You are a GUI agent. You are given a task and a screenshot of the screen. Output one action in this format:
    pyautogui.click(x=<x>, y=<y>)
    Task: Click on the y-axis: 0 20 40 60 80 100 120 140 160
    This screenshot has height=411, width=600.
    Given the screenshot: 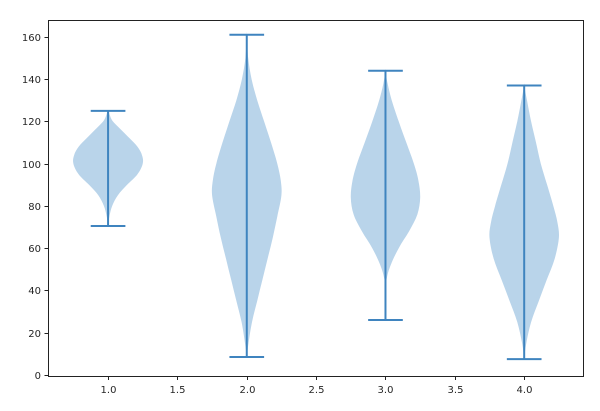 What is the action you would take?
    pyautogui.click(x=35, y=207)
    